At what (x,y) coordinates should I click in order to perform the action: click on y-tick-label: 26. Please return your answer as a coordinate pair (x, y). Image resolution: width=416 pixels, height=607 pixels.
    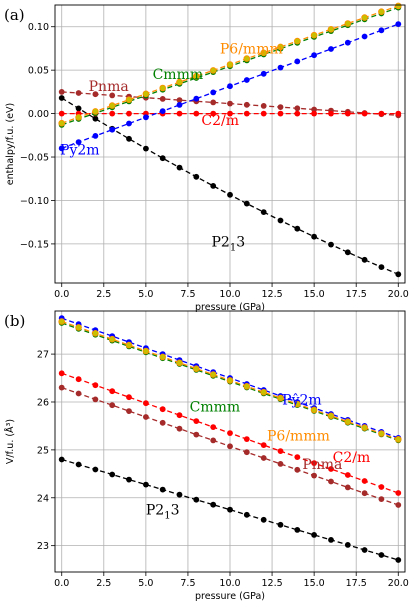
    Looking at the image, I should click on (43, 402).